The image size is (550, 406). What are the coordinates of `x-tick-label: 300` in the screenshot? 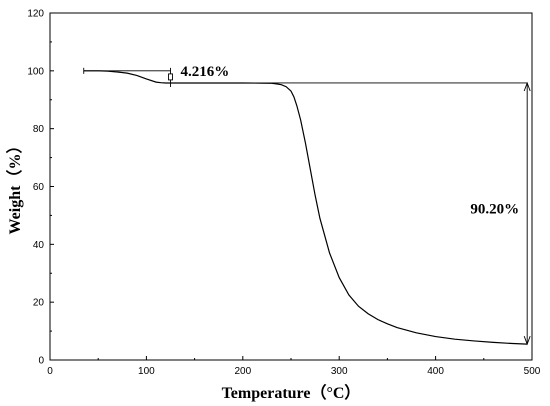 It's located at (339, 371).